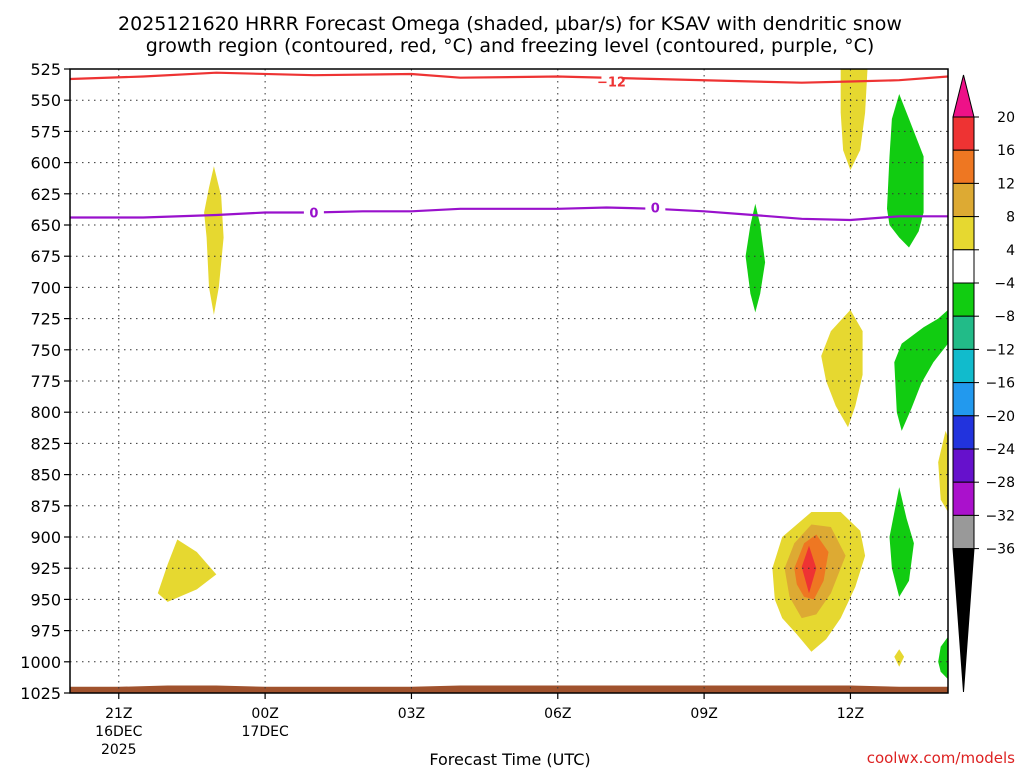 This screenshot has width=1024, height=768. I want to click on y-tick-label: 575, so click(45, 131).